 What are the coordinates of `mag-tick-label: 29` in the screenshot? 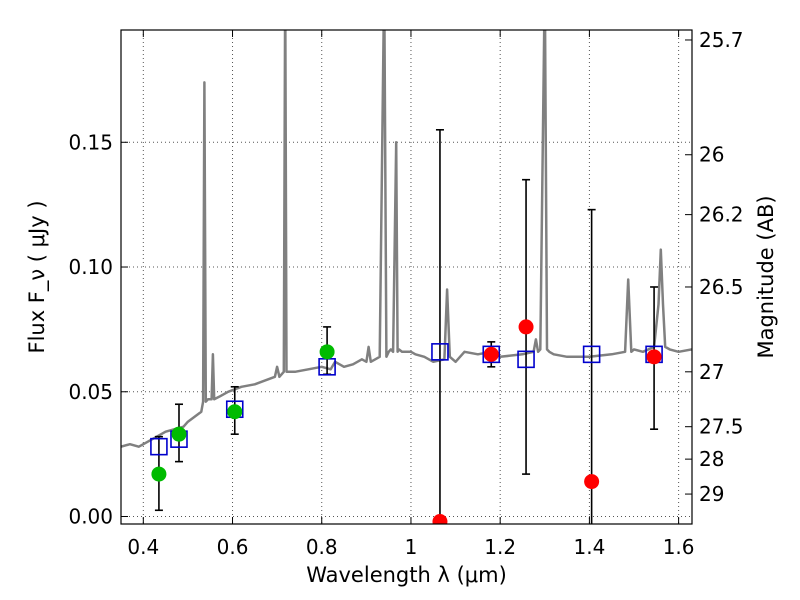 It's located at (711, 494).